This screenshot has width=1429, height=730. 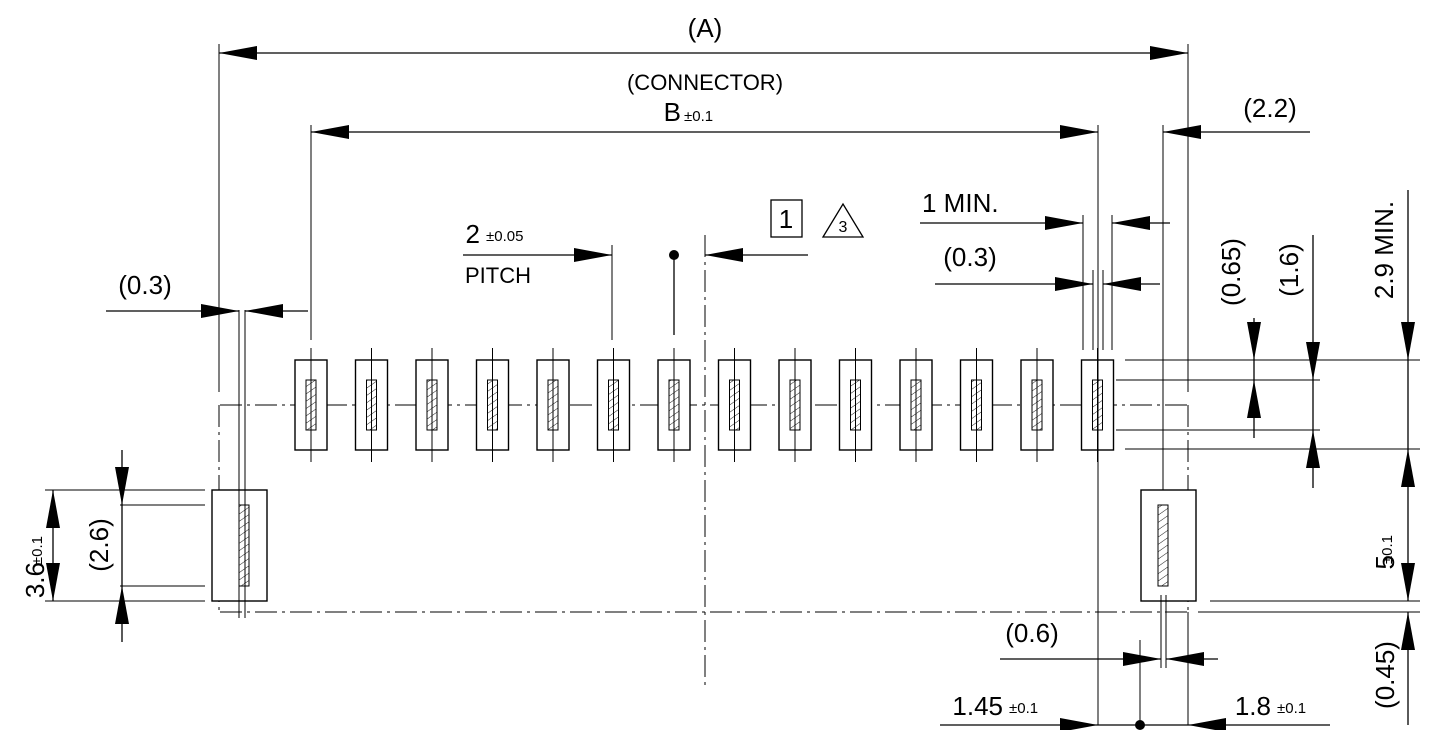 What do you see at coordinates (99, 544) in the screenshot?
I see `mount-inner-label: (2.6)` at bounding box center [99, 544].